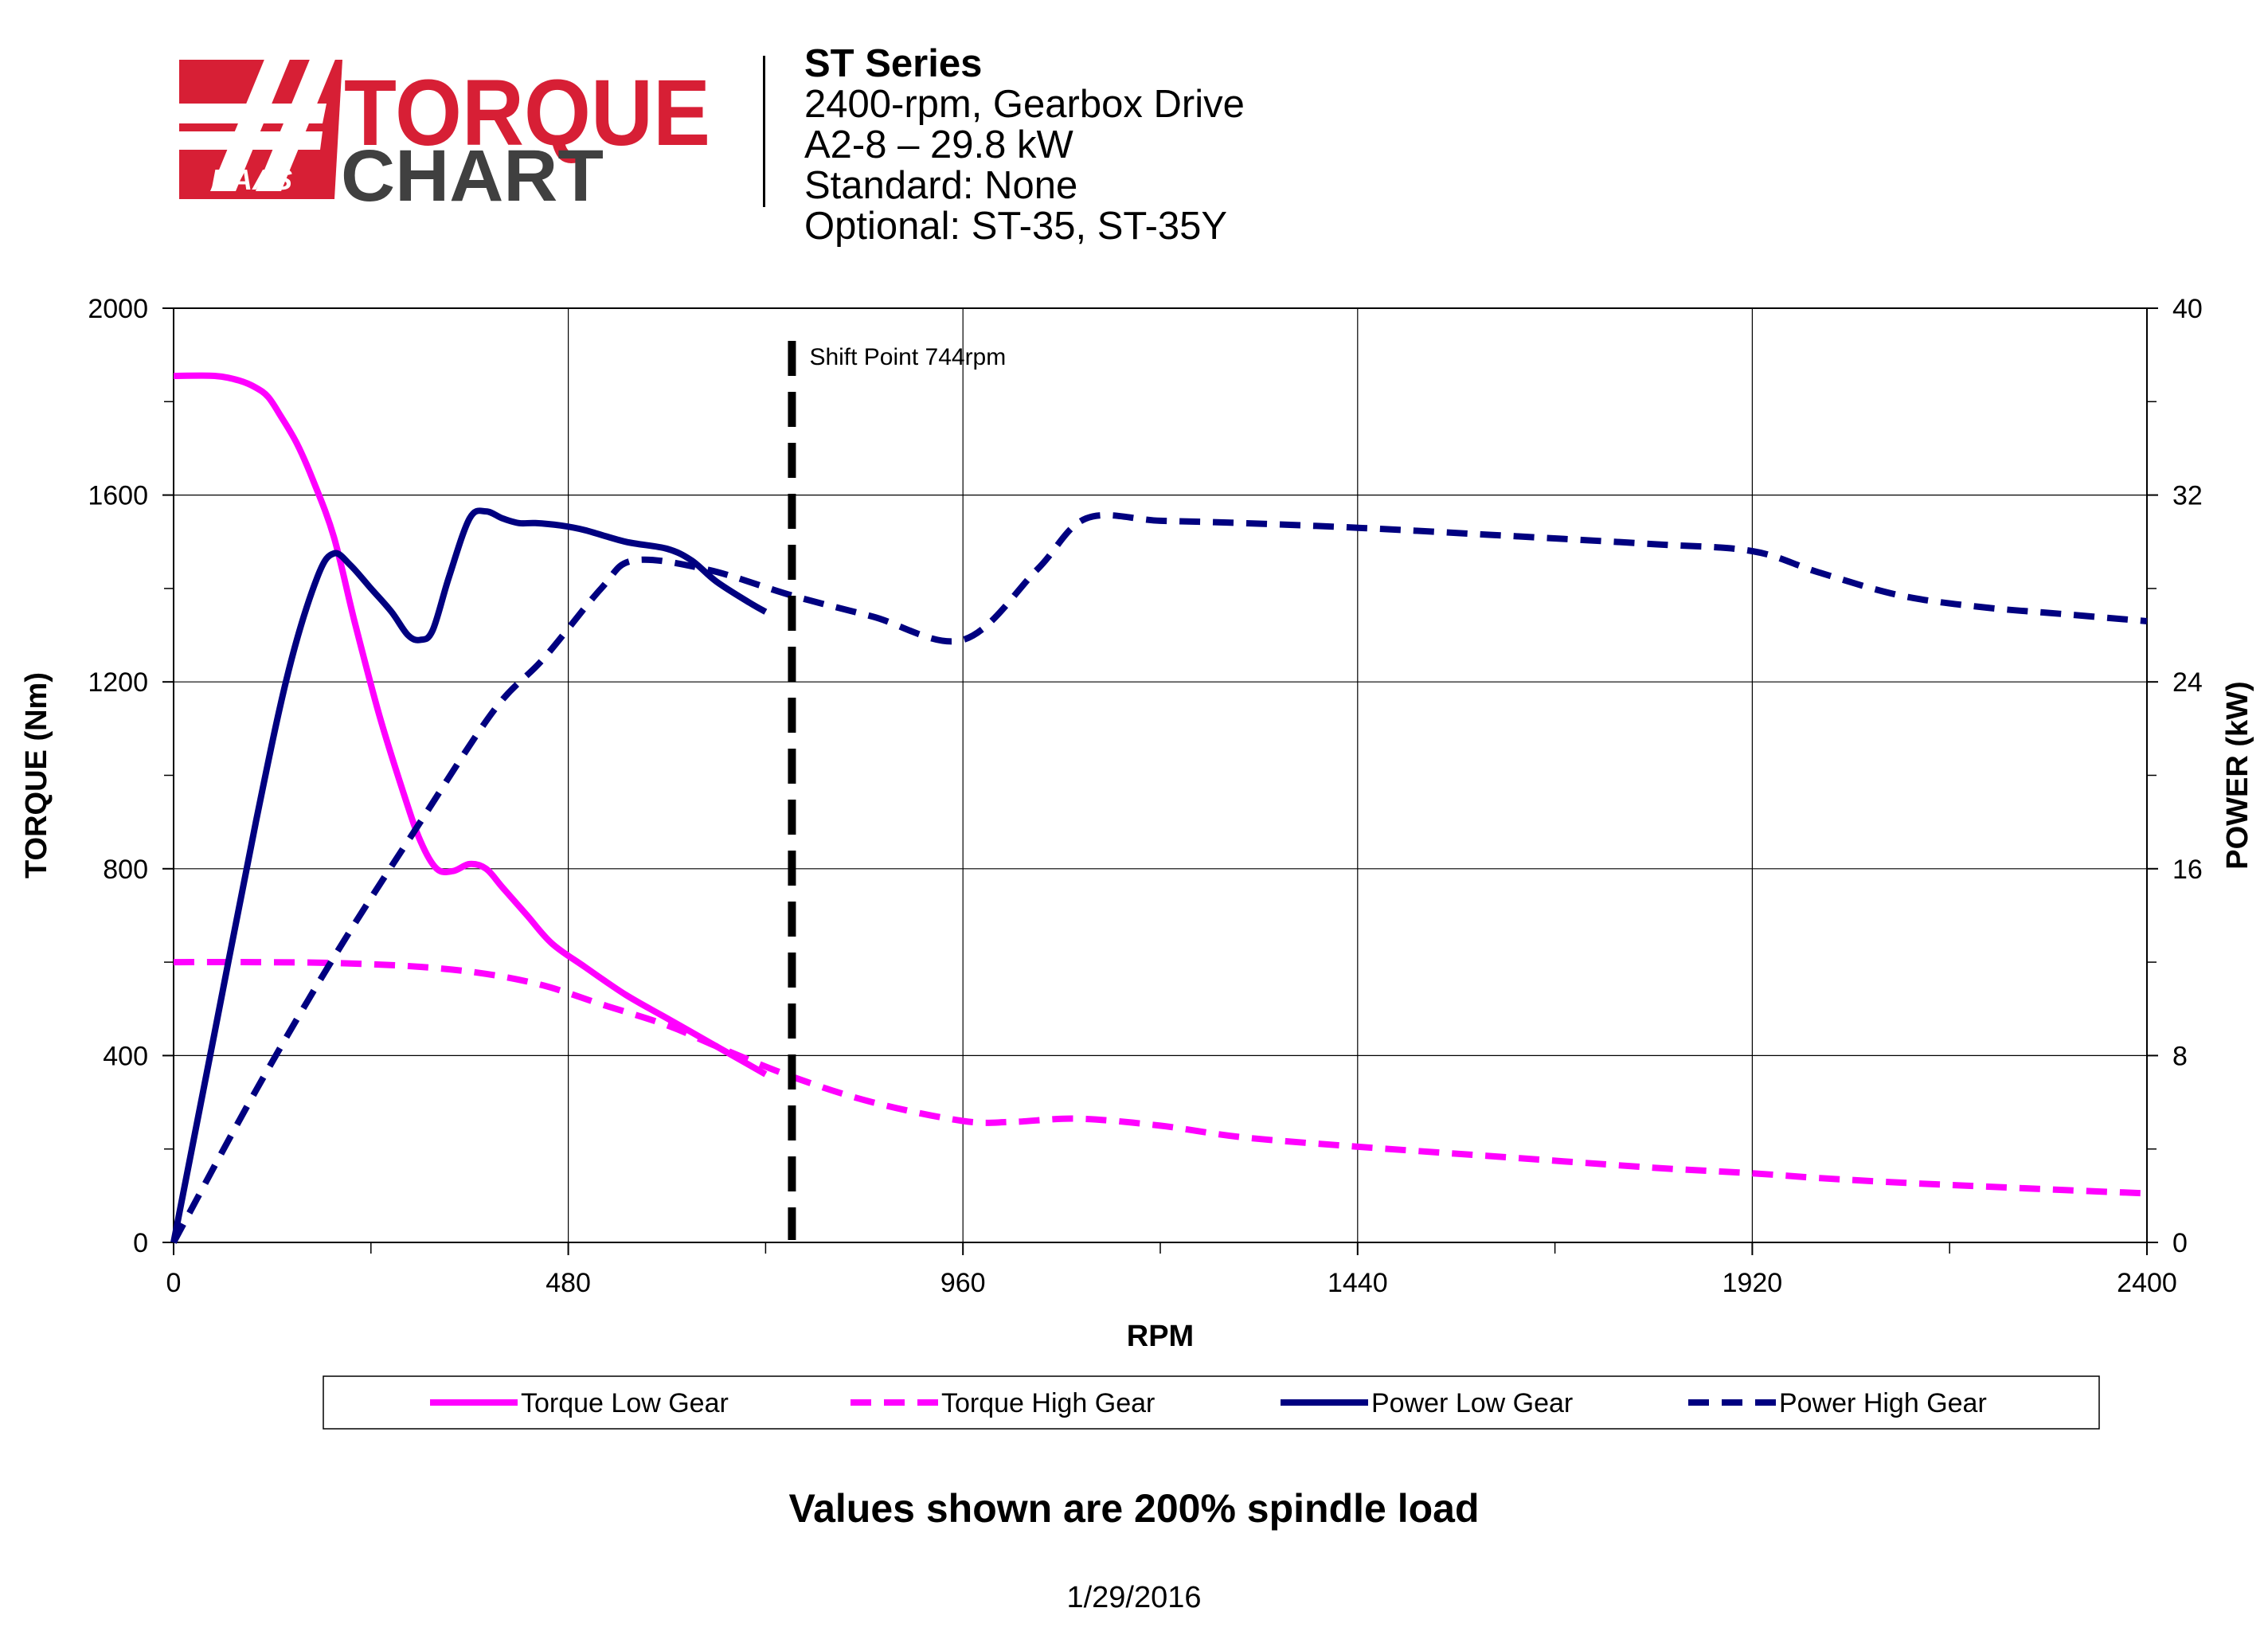  What do you see at coordinates (1211, 1402) in the screenshot?
I see `legend-box` at bounding box center [1211, 1402].